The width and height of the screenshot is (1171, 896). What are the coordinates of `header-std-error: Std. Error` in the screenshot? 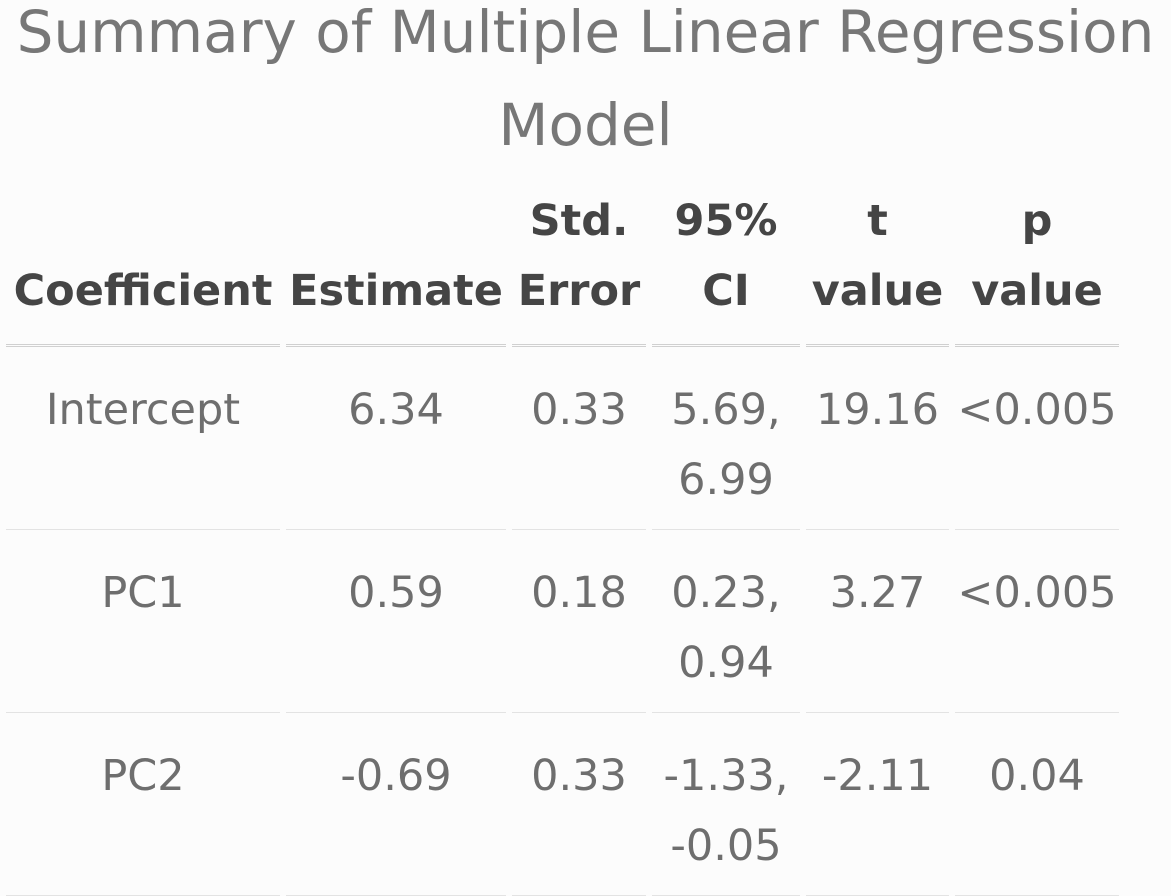 It's located at (579, 266).